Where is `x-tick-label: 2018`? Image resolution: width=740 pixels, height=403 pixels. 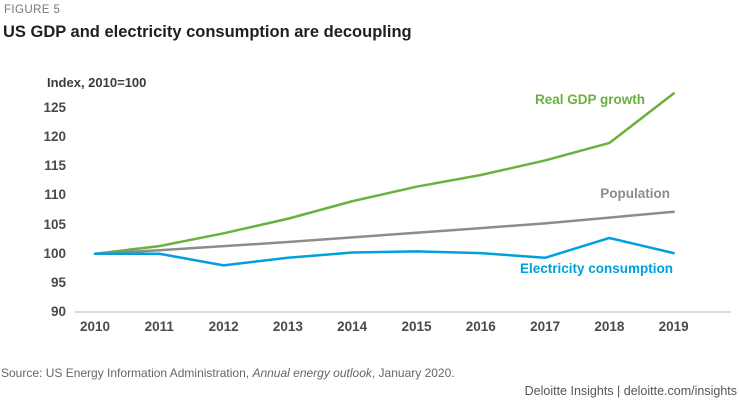
x-tick-label: 2018 is located at coordinates (609, 326).